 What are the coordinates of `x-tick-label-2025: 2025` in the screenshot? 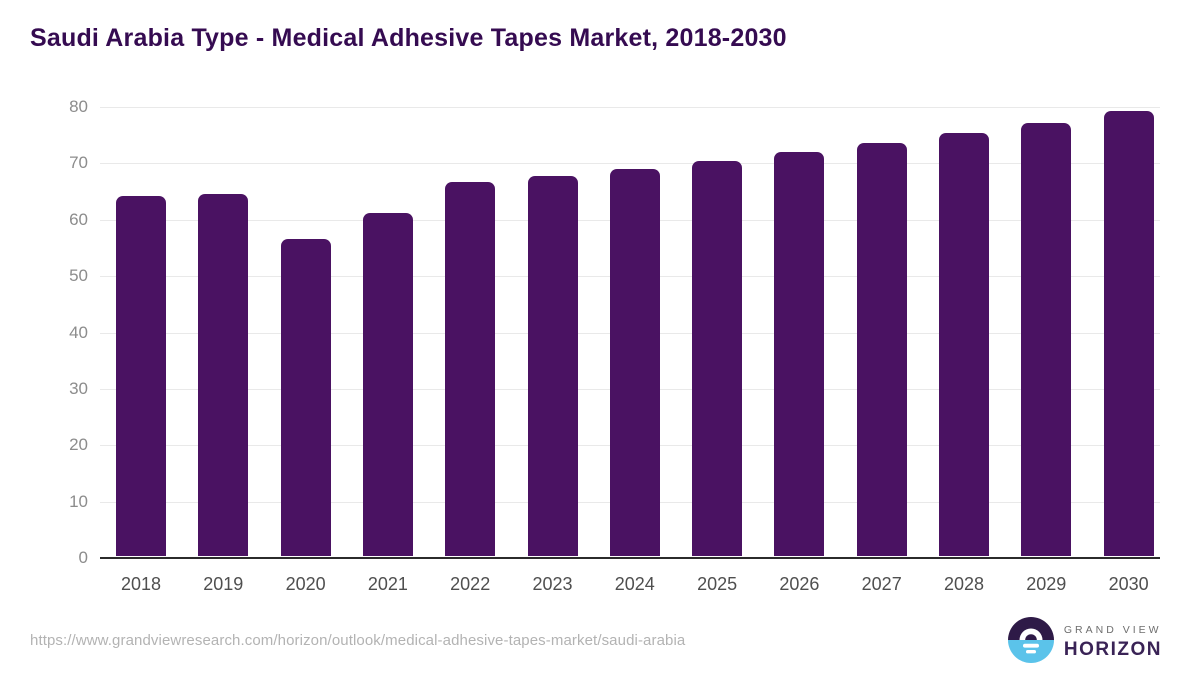 It's located at (717, 584).